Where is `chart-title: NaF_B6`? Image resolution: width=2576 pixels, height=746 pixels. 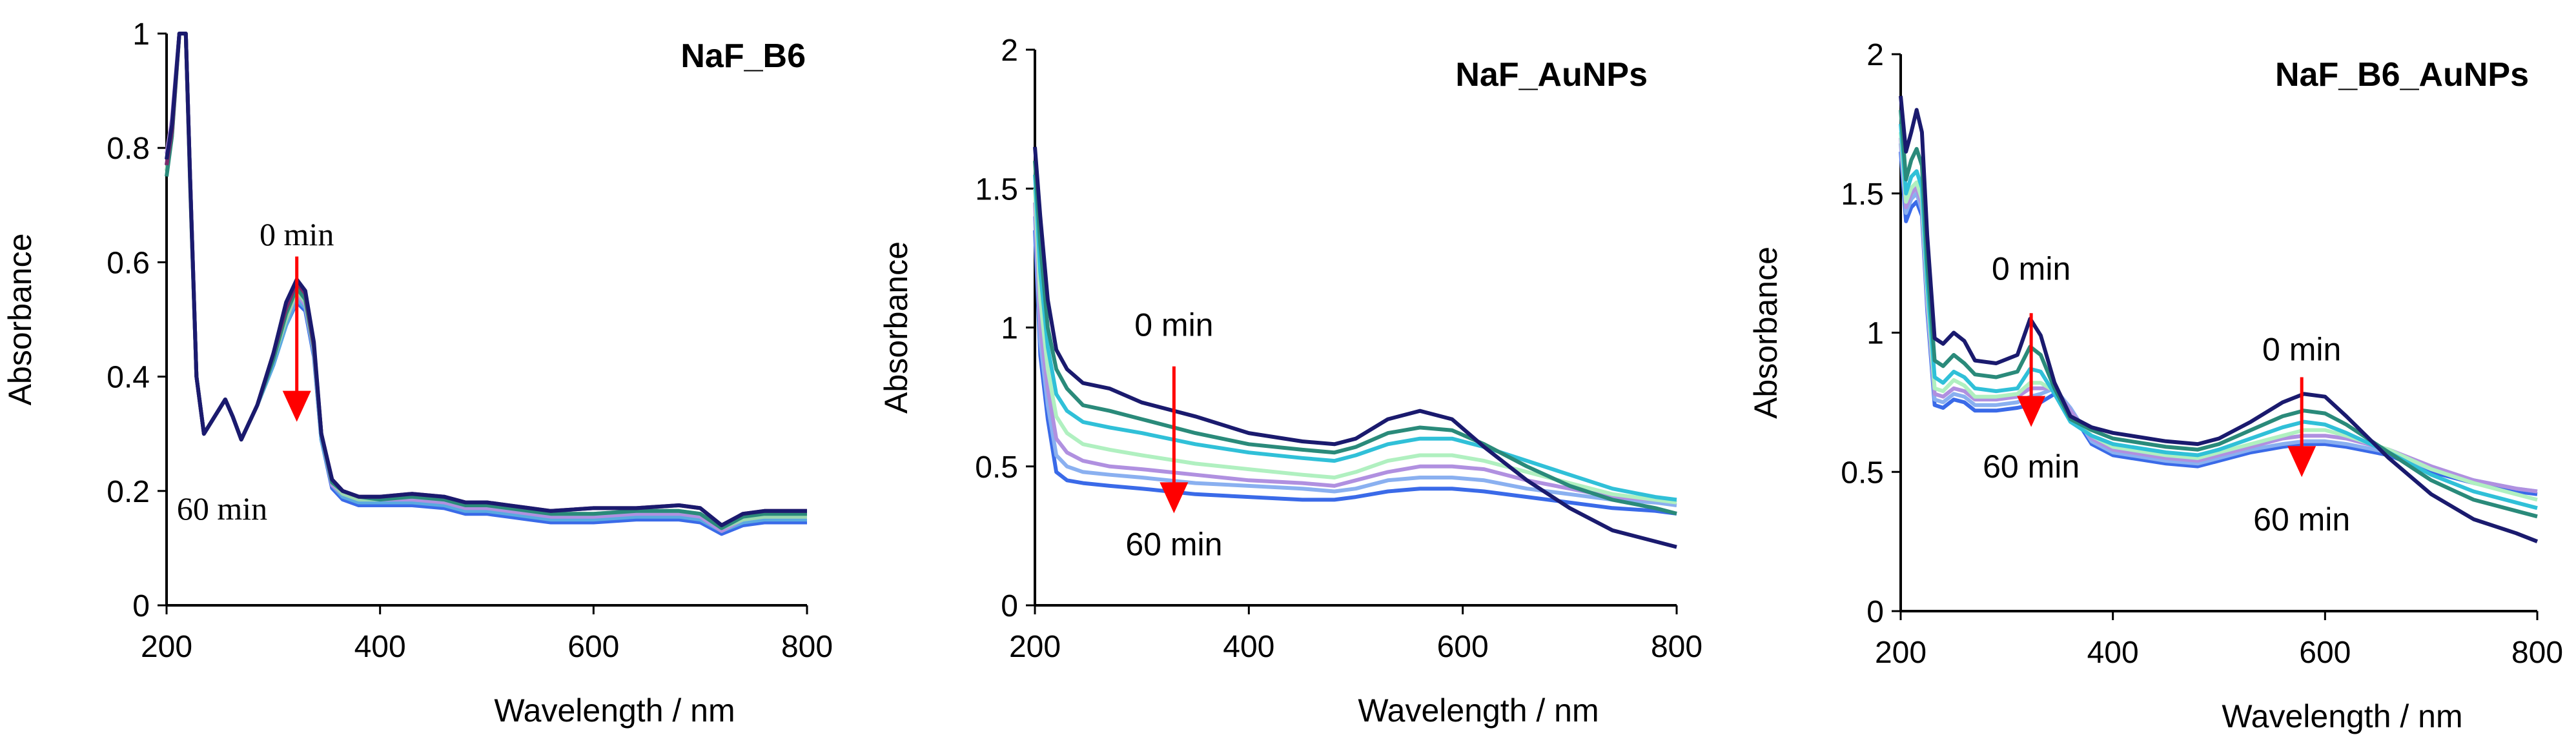 chart-title: NaF_B6 is located at coordinates (743, 56).